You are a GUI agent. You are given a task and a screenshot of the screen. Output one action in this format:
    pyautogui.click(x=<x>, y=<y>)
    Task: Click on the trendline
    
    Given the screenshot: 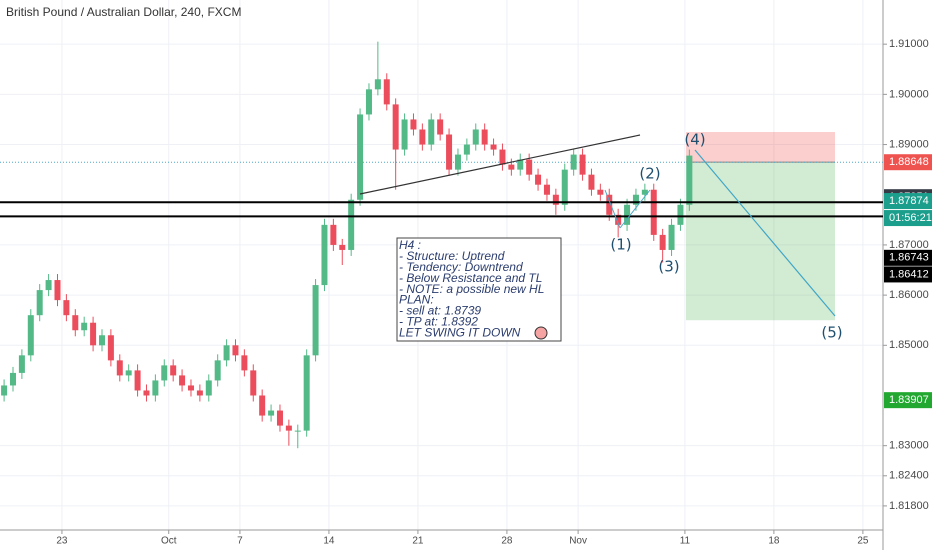 What is the action you would take?
    pyautogui.click(x=500, y=164)
    